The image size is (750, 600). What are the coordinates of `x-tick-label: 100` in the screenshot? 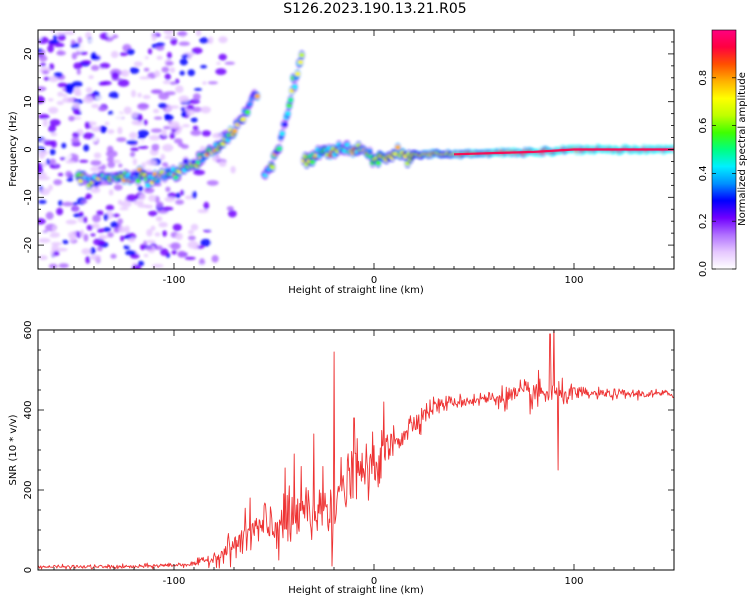 It's located at (573, 280).